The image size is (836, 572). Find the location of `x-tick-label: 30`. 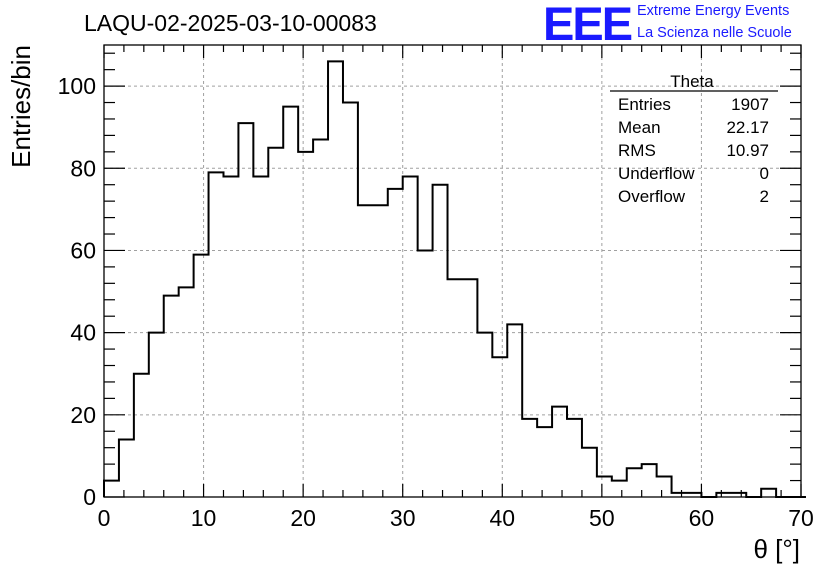

x-tick-label: 30 is located at coordinates (403, 518).